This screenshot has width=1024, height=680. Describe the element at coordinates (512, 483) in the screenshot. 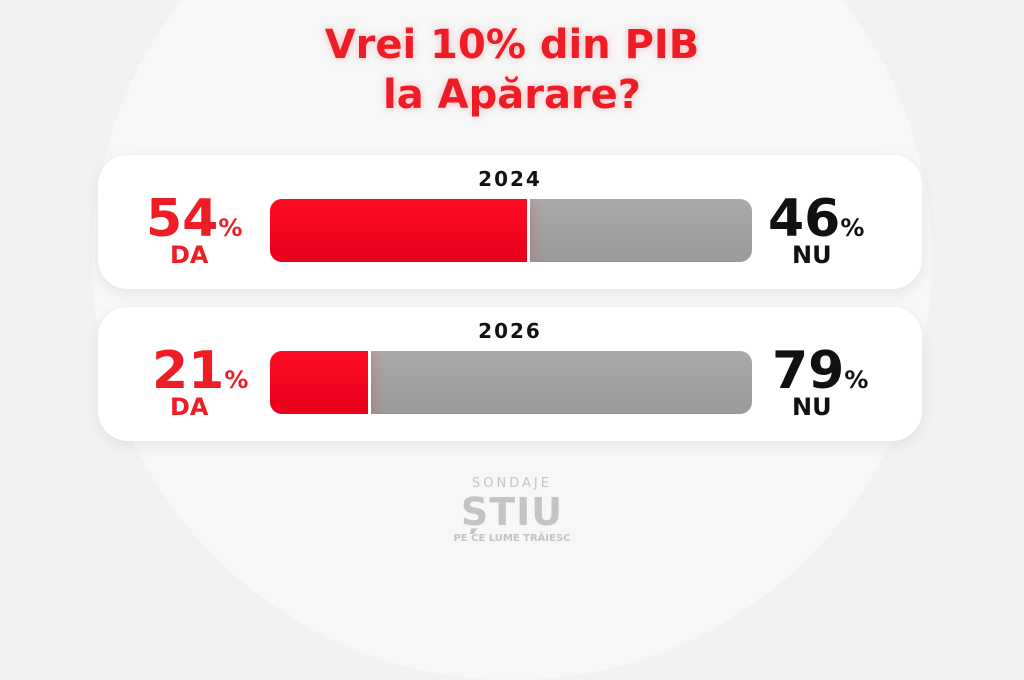

I see `logo-top-text: SONDAJE` at that location.